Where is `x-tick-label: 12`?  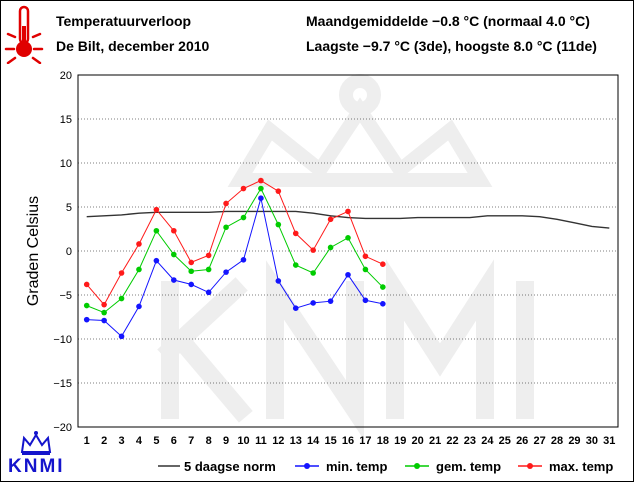
x-tick-label: 12 is located at coordinates (278, 441).